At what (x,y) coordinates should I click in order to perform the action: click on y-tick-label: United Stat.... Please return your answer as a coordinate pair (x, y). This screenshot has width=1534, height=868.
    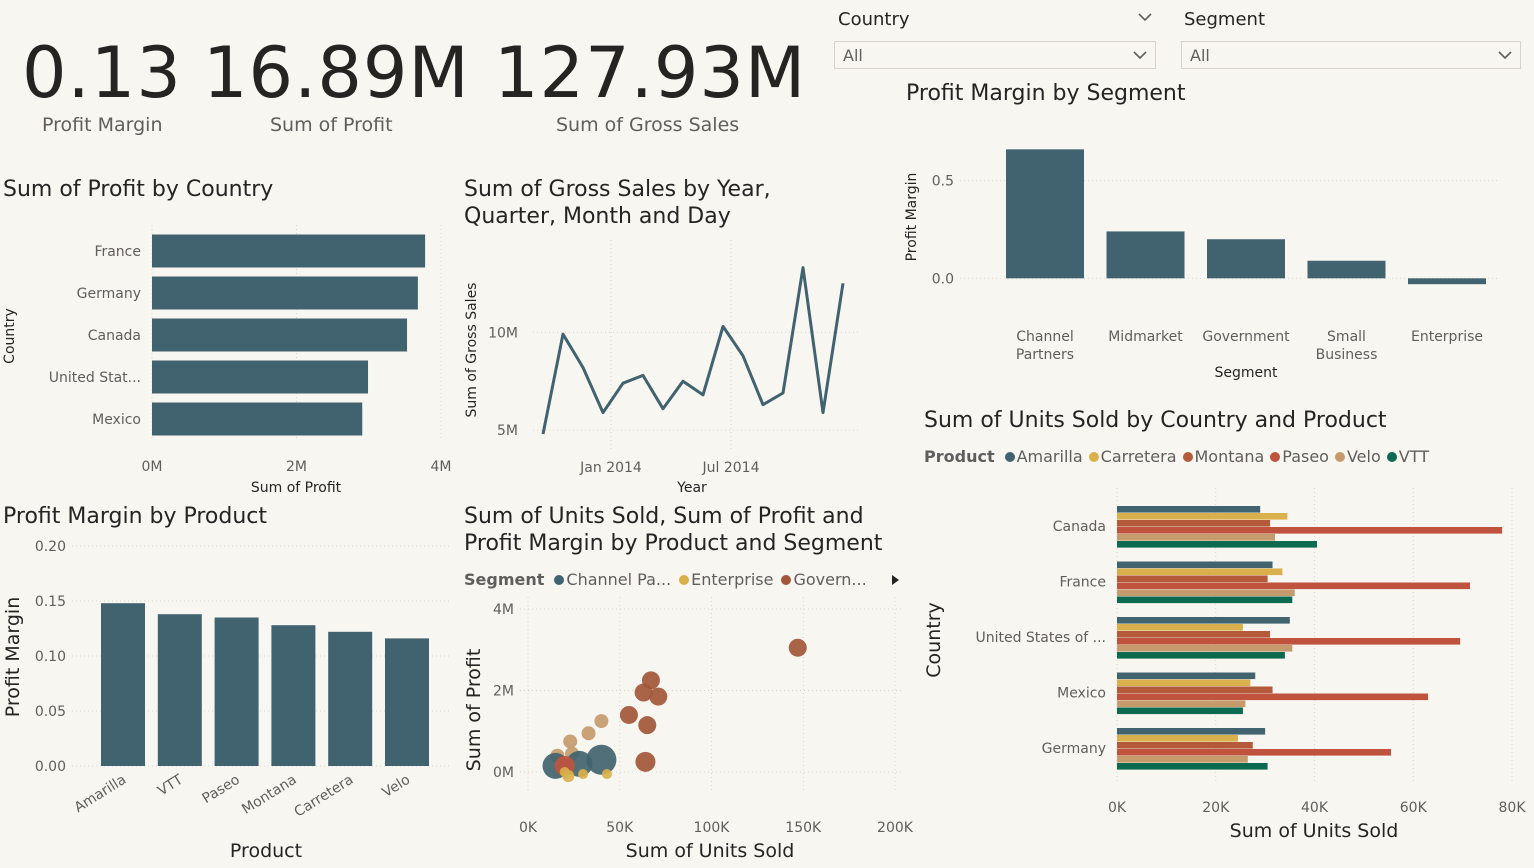
    Looking at the image, I should click on (95, 378).